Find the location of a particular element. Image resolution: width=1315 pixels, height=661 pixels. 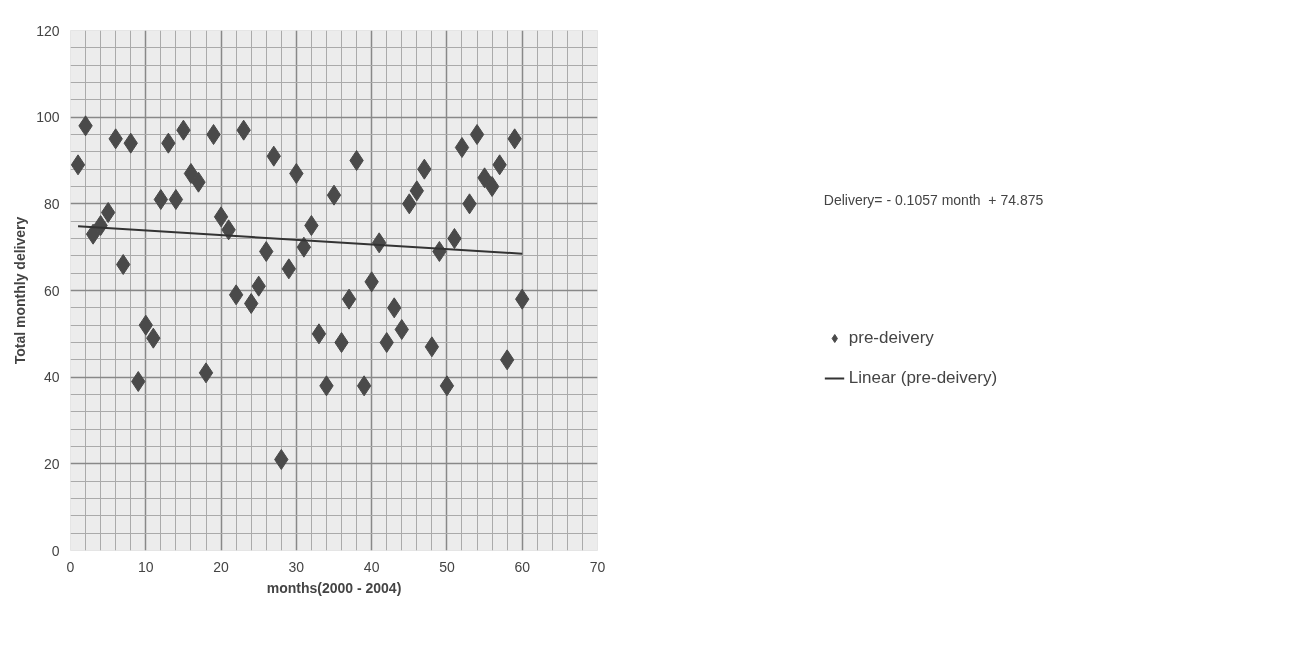

x-tick-label: 50 is located at coordinates (447, 566).